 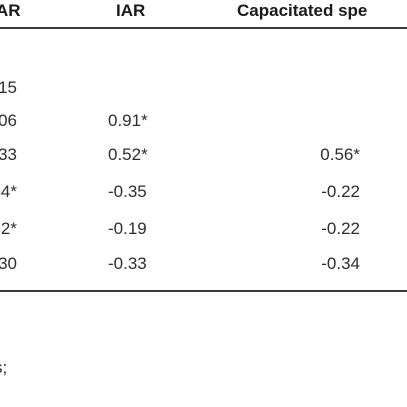 I want to click on table-footnote: s;, so click(x=4, y=367).